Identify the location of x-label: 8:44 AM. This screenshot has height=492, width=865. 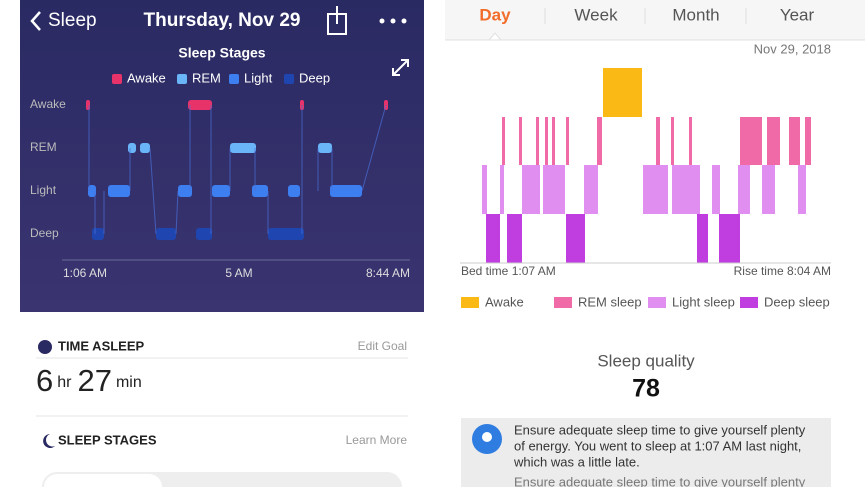
(388, 273).